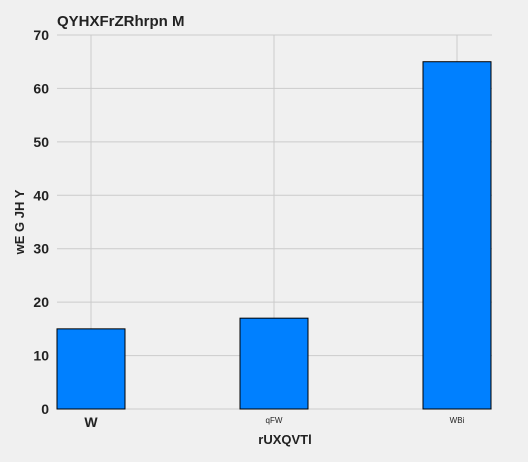 This screenshot has height=462, width=528. What do you see at coordinates (41, 142) in the screenshot?
I see `y-tick-label: 50` at bounding box center [41, 142].